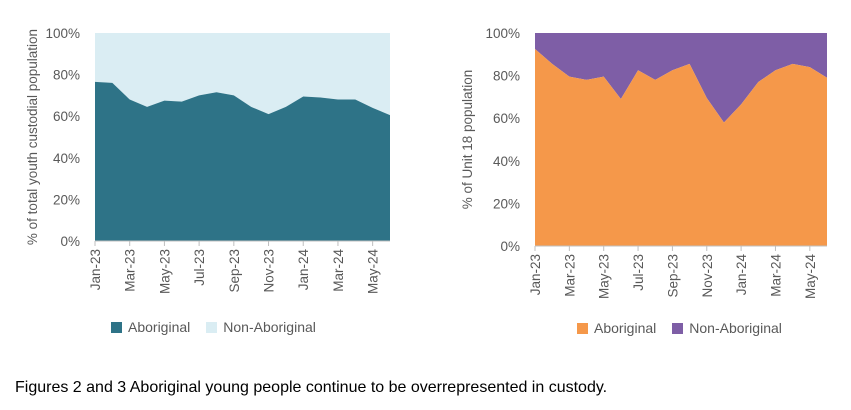  I want to click on legend-chart-2: Aboriginal Non-Aboriginal, so click(687, 328).